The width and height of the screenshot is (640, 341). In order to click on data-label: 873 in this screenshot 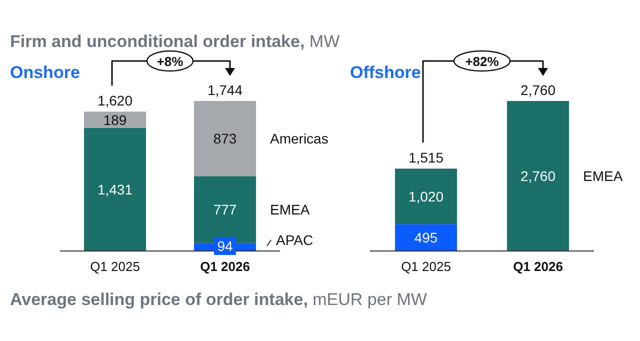, I will do `click(225, 138)`.